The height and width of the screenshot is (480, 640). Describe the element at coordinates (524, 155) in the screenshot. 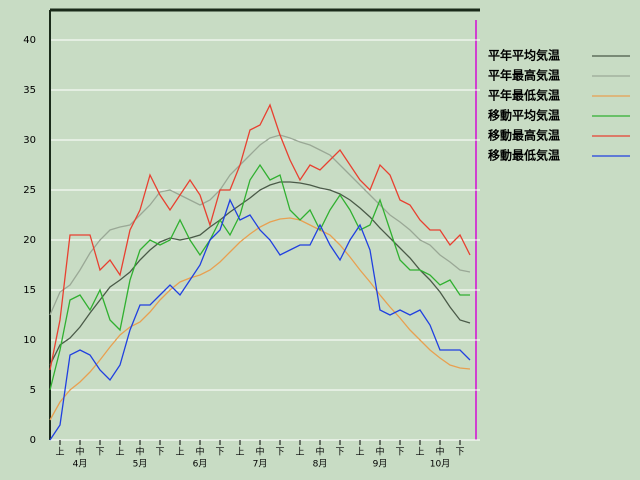

I see `legend-label: 移動最低気温` at that location.